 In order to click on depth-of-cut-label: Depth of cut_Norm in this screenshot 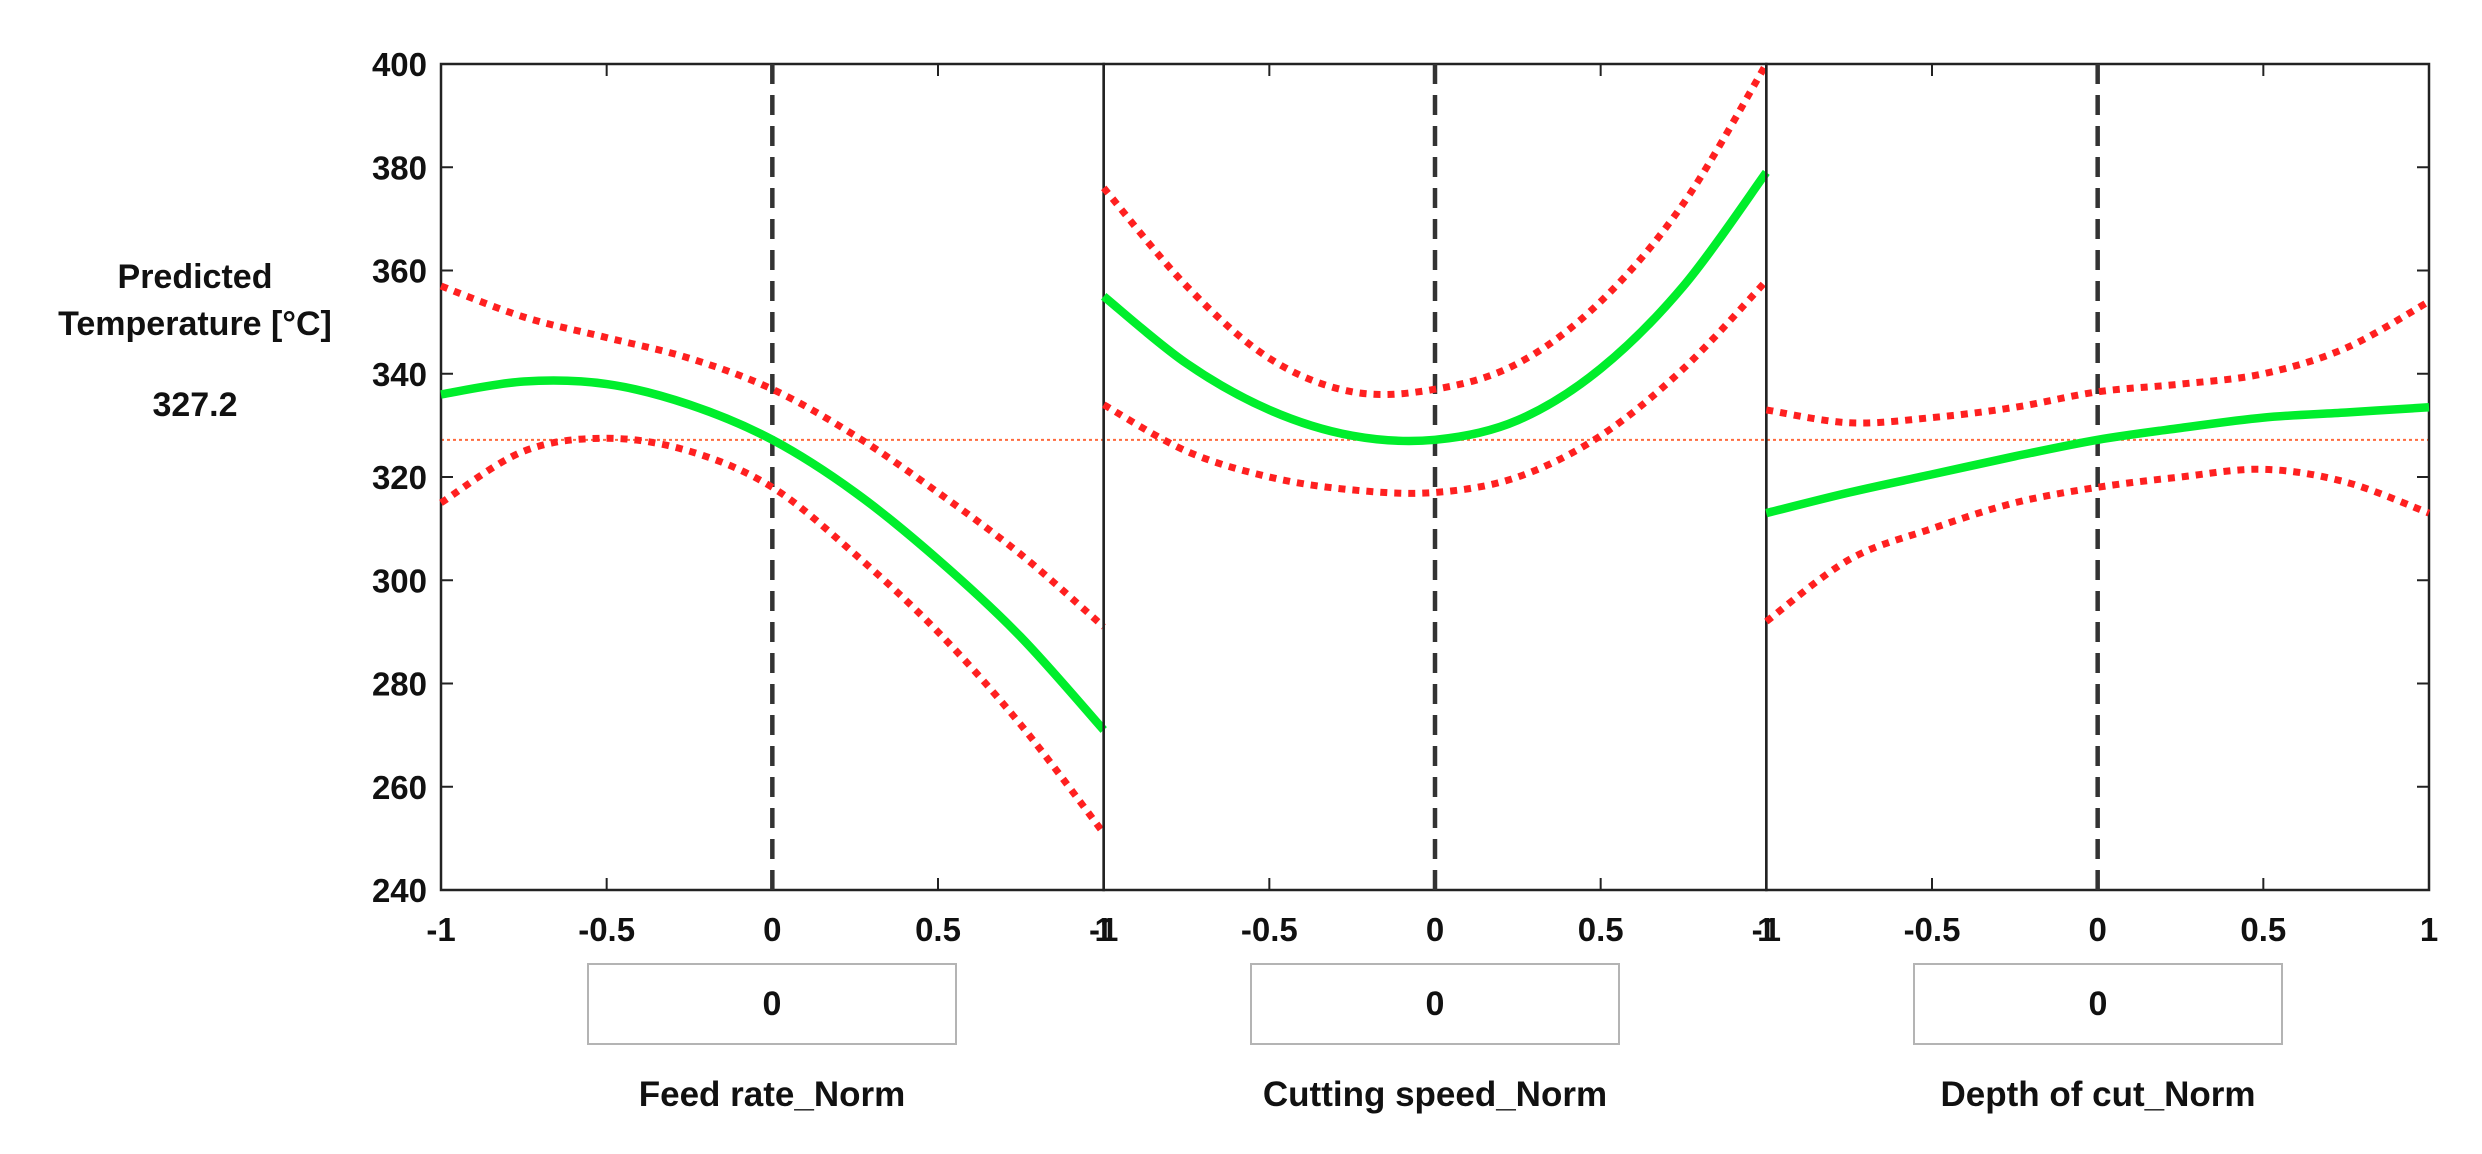, I will do `click(2098, 1094)`.